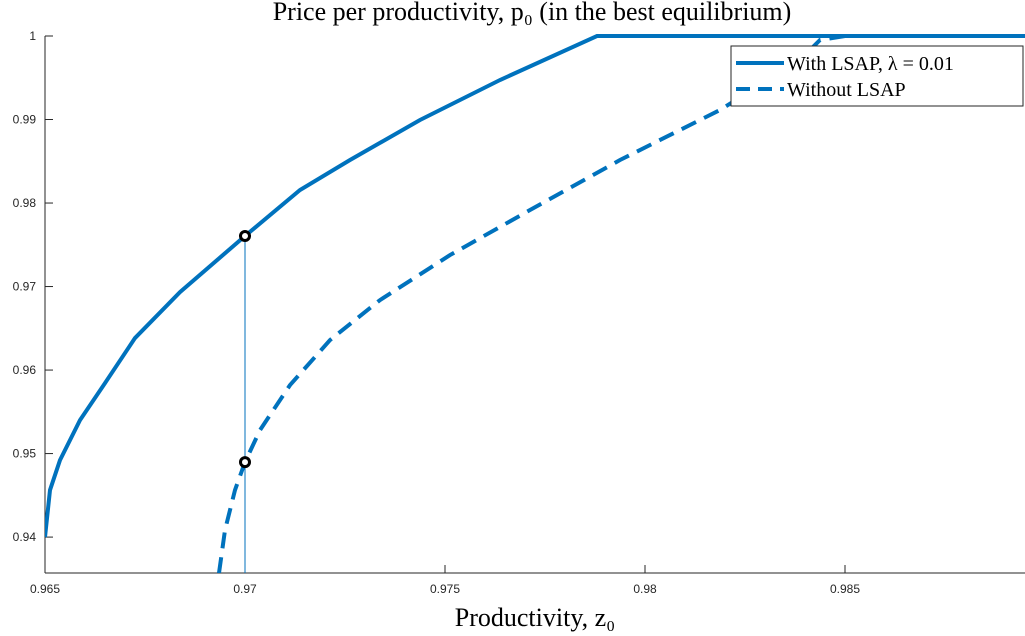  What do you see at coordinates (846, 90) in the screenshot?
I see `legend-label: Without LSAP` at bounding box center [846, 90].